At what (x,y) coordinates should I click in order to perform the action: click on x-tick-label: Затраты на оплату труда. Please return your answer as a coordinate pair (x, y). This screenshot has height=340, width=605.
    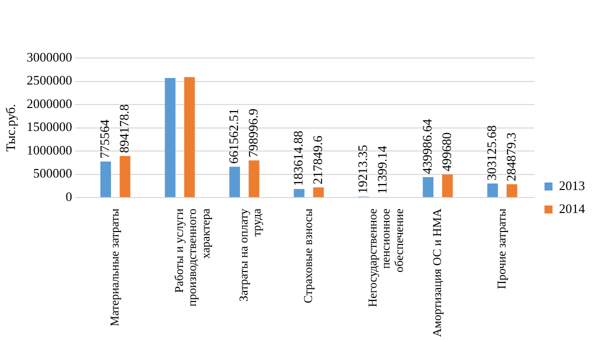
    Looking at the image, I should click on (250, 255).